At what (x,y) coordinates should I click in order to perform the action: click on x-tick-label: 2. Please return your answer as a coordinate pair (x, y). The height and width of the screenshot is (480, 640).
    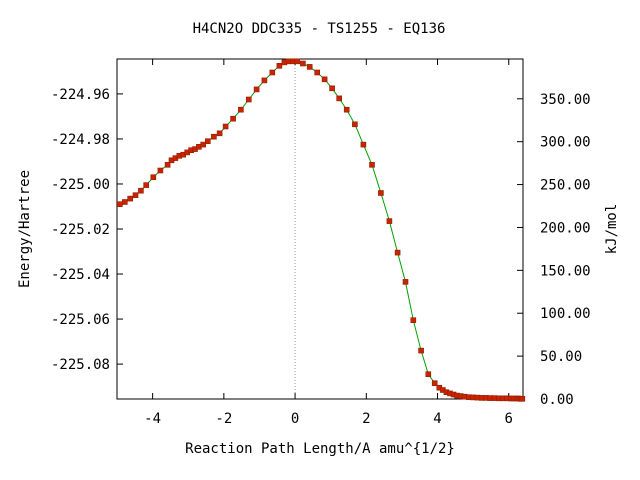
    Looking at the image, I should click on (366, 419).